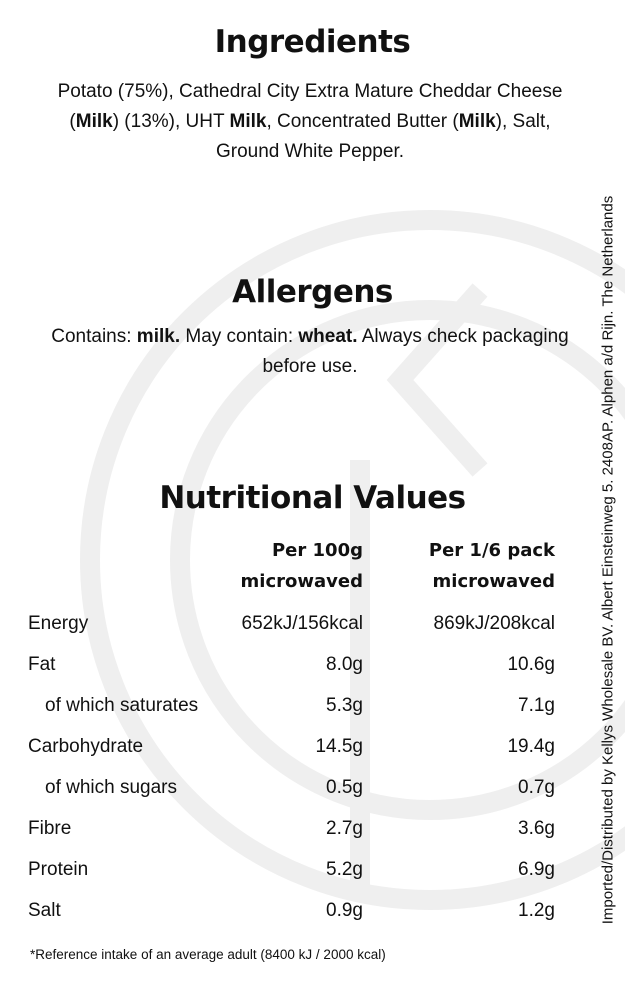  I want to click on nutrient-name: Salt, so click(44, 910).